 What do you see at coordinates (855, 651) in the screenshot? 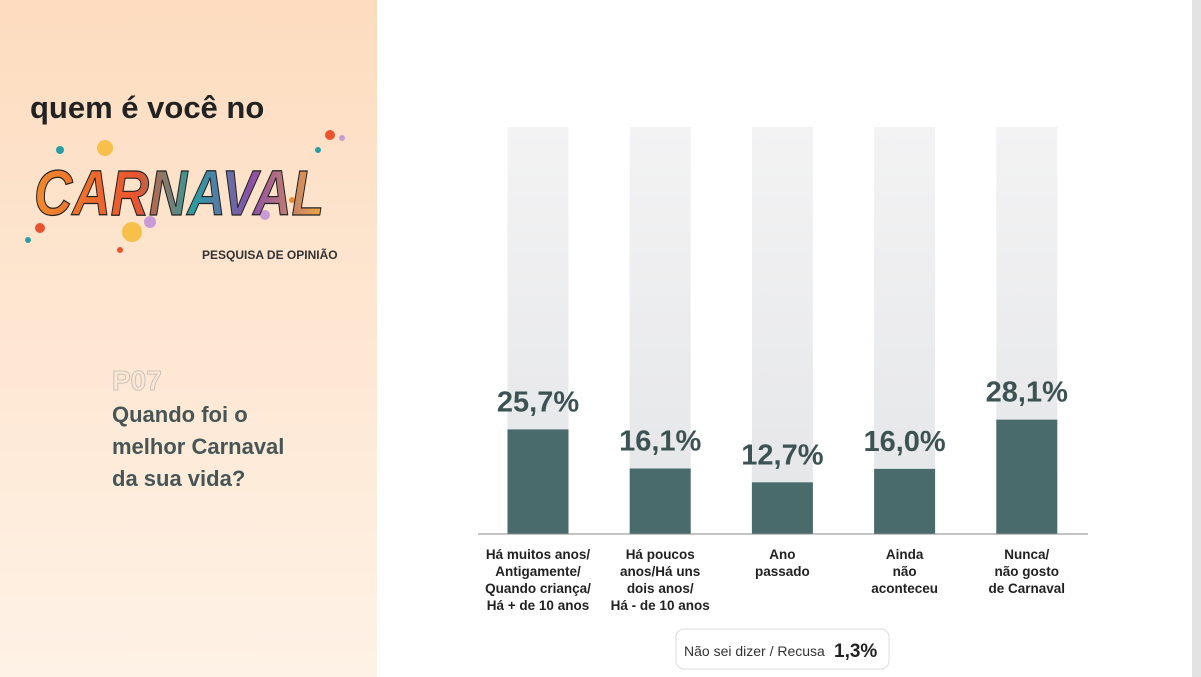
I see `note-value: 1,3%` at bounding box center [855, 651].